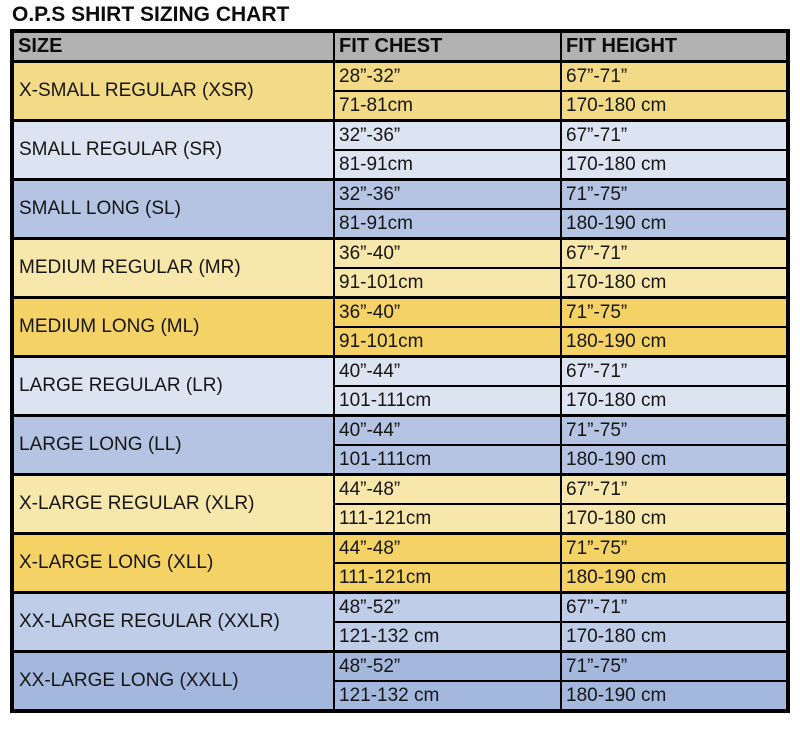 This screenshot has width=800, height=730. I want to click on table-row: 121-132 cm 180-190 cm, so click(400, 696).